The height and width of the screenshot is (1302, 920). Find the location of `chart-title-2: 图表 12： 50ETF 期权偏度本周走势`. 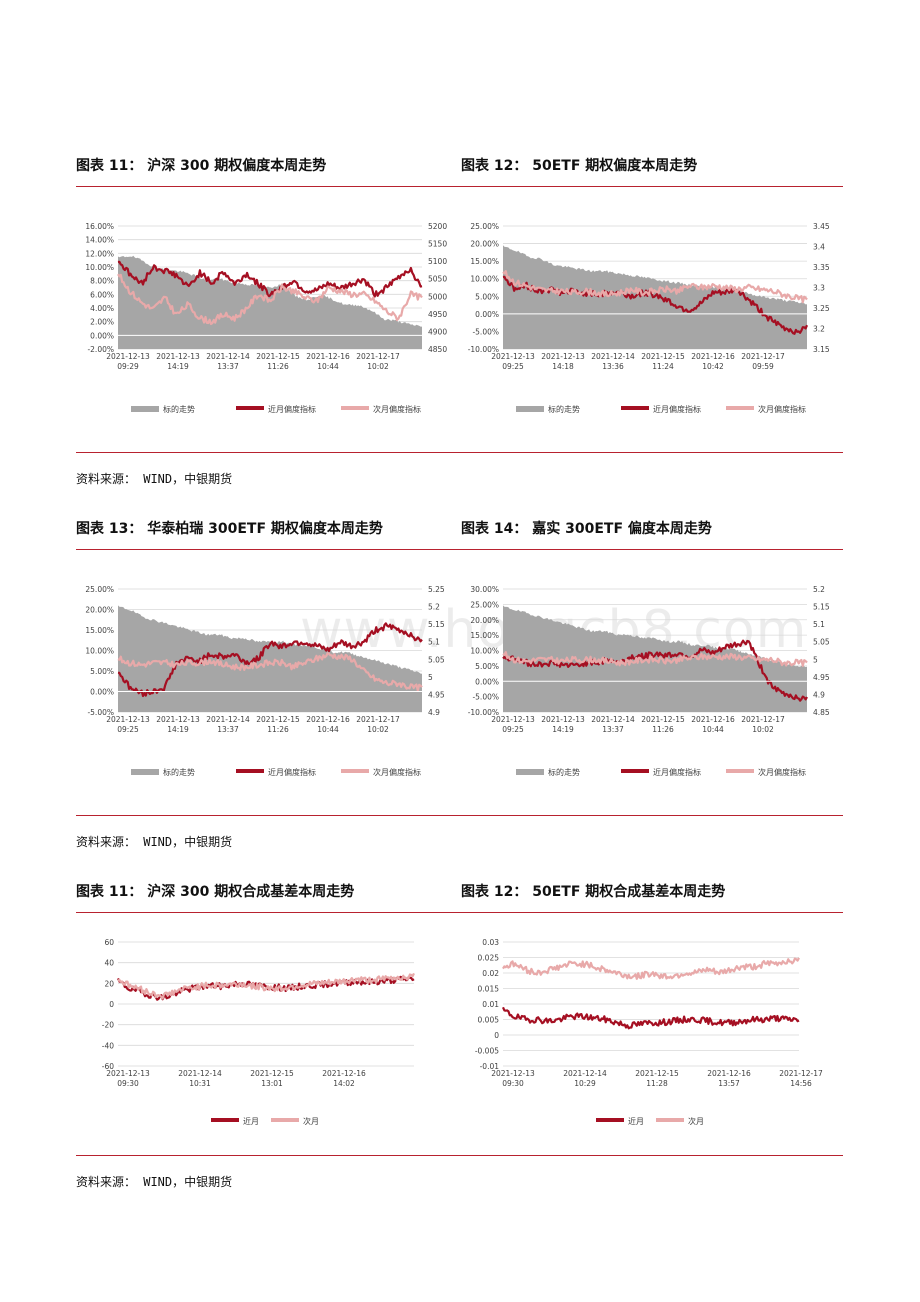

chart-title-2: 图表 12： 50ETF 期权偏度本周走势 is located at coordinates (579, 166).